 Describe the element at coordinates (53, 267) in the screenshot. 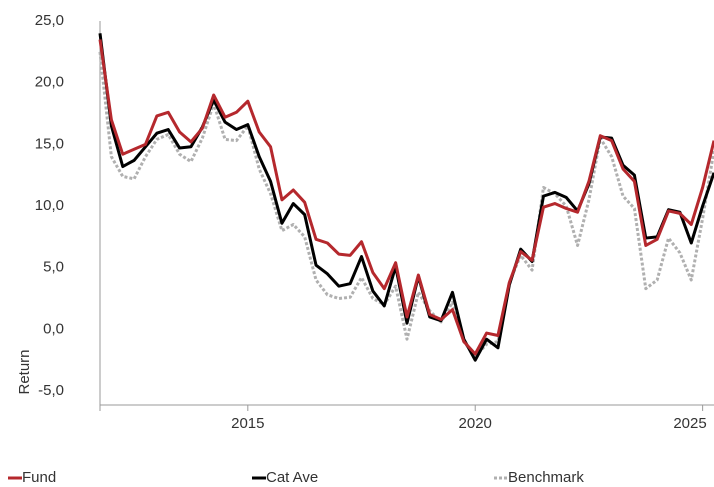

I see `y-tick-label: 5,0` at that location.